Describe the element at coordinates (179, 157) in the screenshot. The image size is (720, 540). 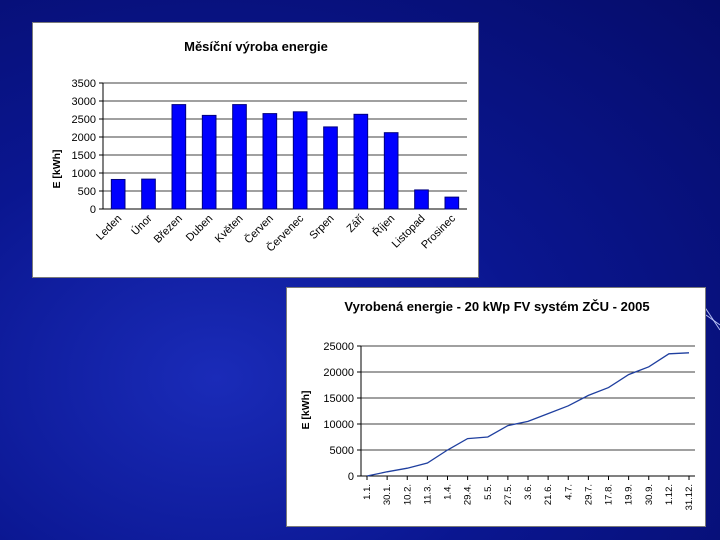
I see `bar-Březen` at that location.